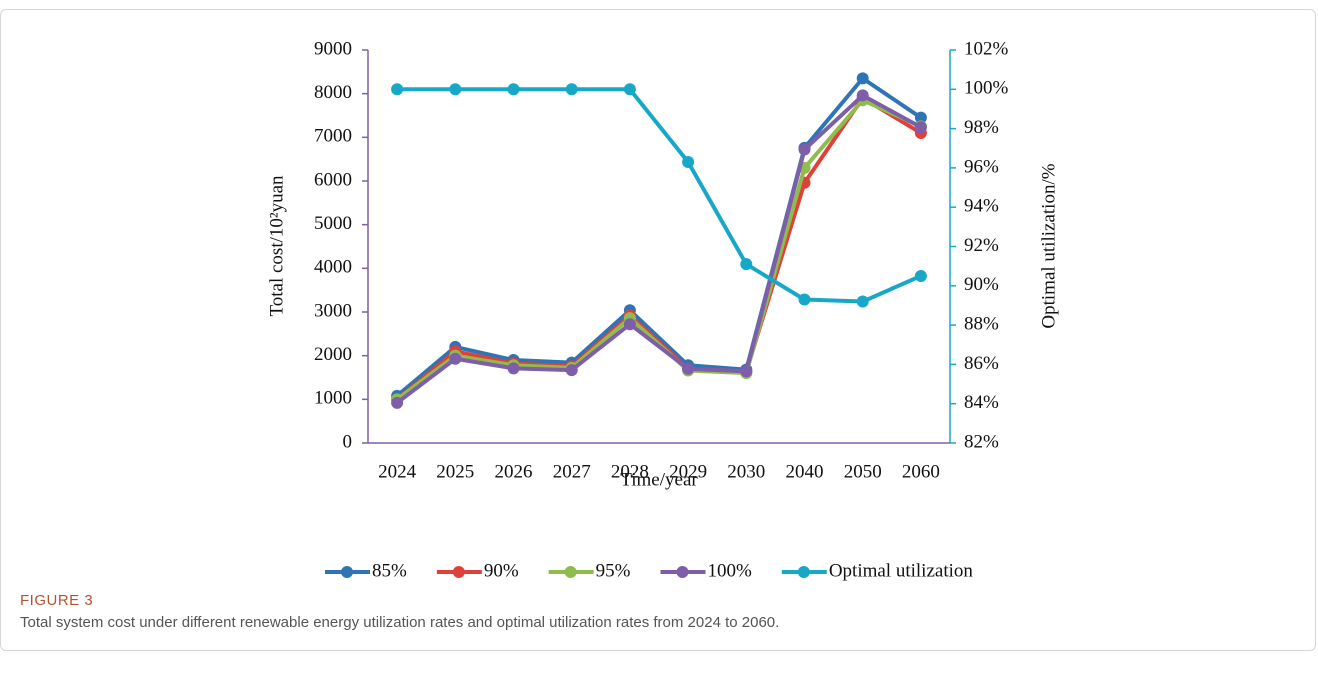 This screenshot has height=678, width=1318. Describe the element at coordinates (56, 600) in the screenshot. I see `figure-label: FIGURE 3` at that location.